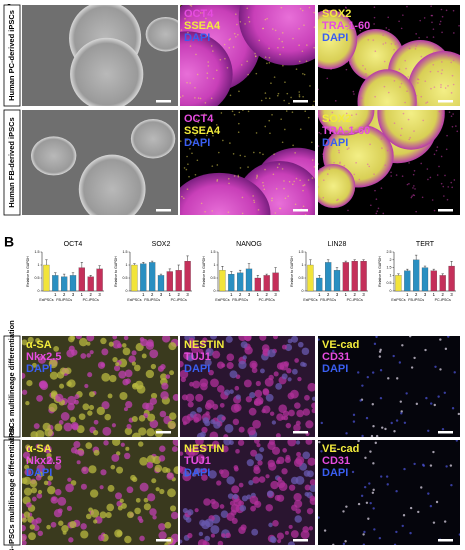  What do you see at coordinates (340, 345) in the screenshot?
I see `stain-label: VE-cad` at bounding box center [340, 345].